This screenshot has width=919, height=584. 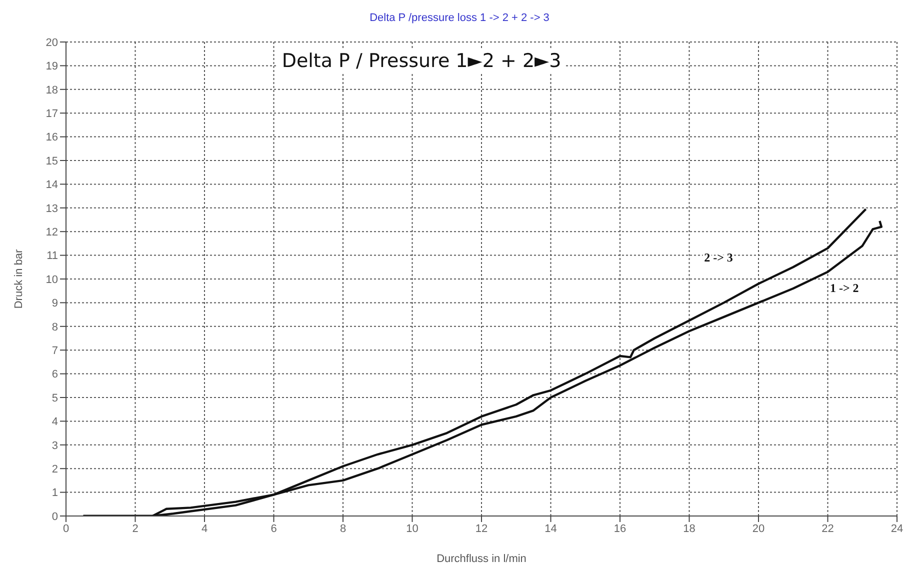 What do you see at coordinates (55, 446) in the screenshot?
I see `y-tick-label: 3` at bounding box center [55, 446].